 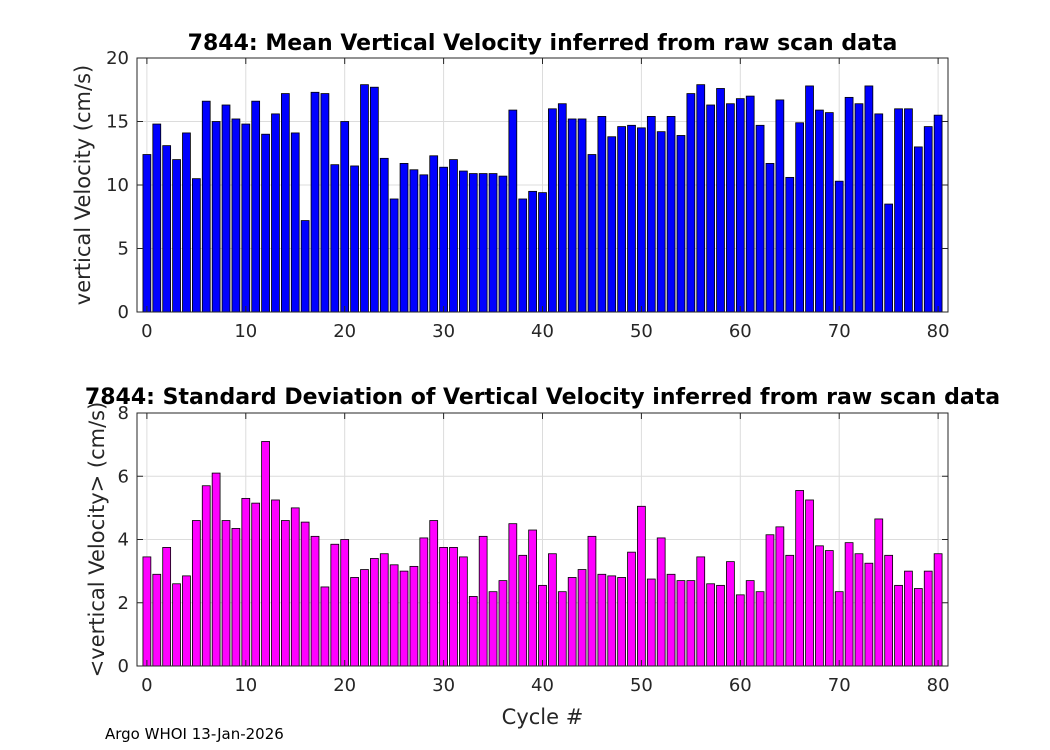 What do you see at coordinates (123, 603) in the screenshot?
I see `y-tick-label: 2` at bounding box center [123, 603].